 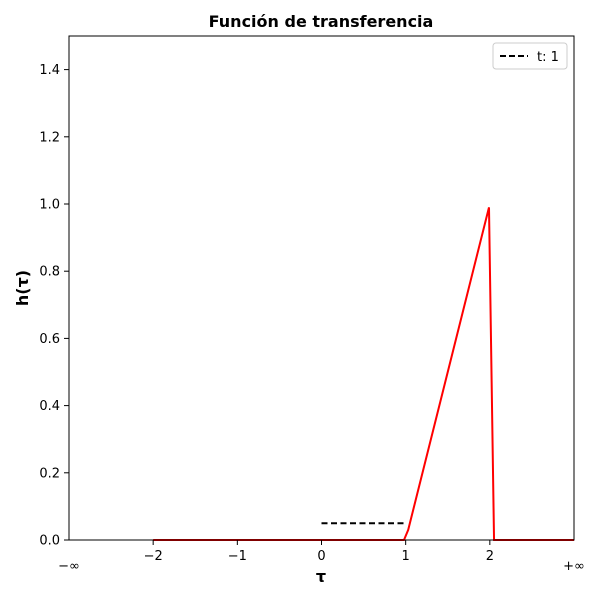 What do you see at coordinates (321, 21) in the screenshot?
I see `chart-title: Función de transferencia` at bounding box center [321, 21].